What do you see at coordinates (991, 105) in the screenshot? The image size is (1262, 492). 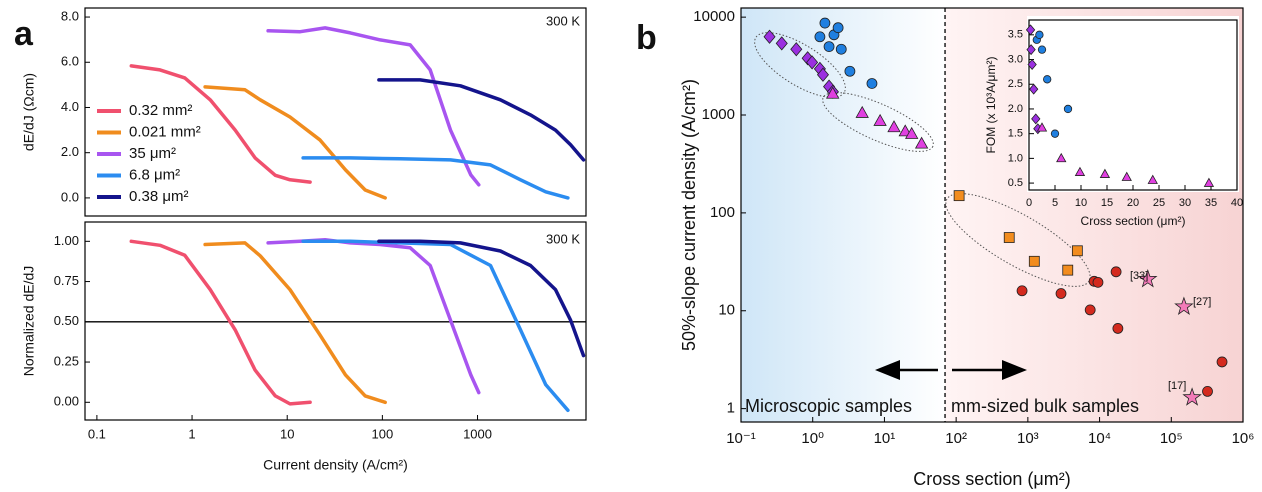 I see `y-axis-label: FOM (x 10³A/μm²)` at bounding box center [991, 105].